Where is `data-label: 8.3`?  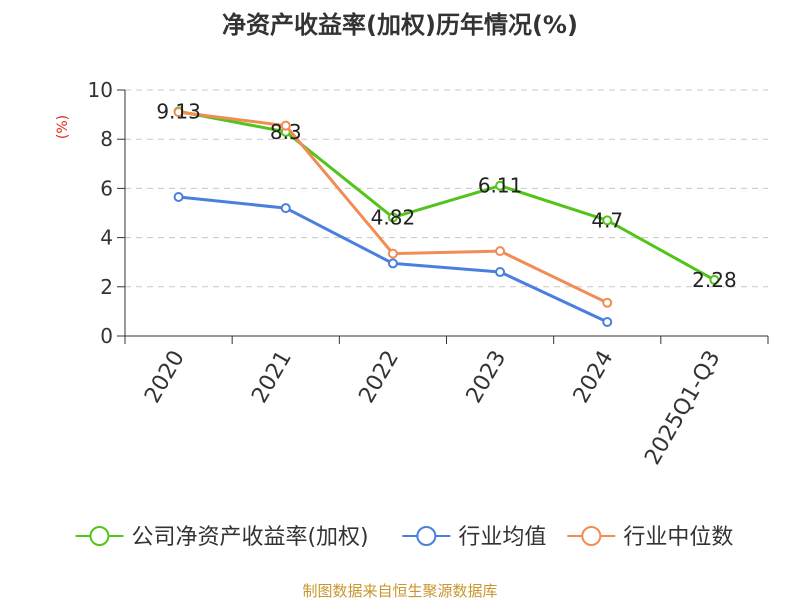 data-label: 8.3 is located at coordinates (286, 132).